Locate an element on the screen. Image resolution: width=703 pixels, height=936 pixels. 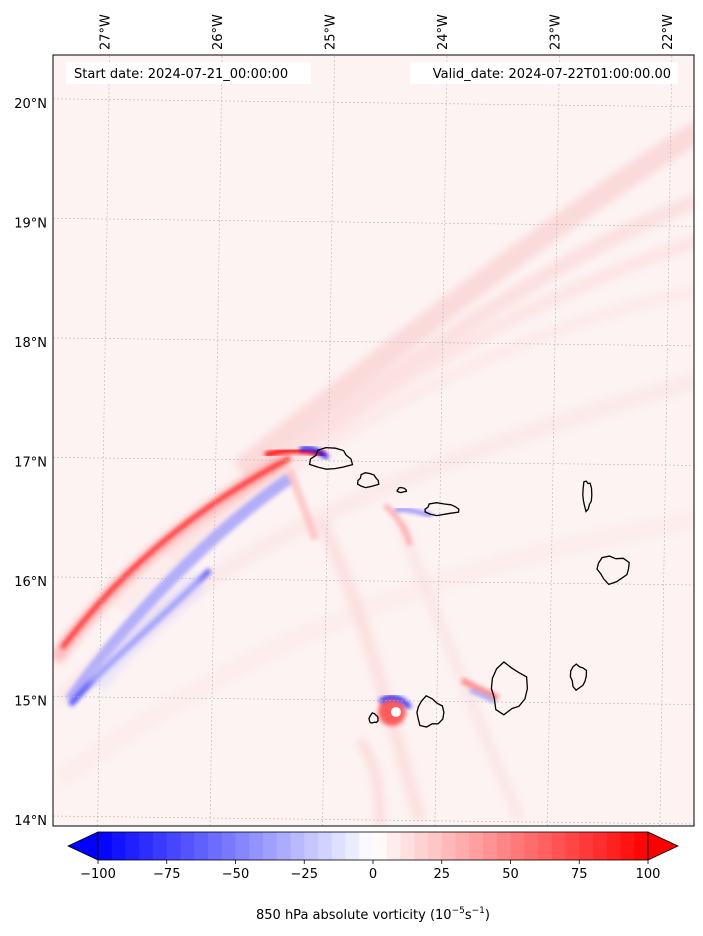
longitude-tick-label: 23°W is located at coordinates (555, 32).